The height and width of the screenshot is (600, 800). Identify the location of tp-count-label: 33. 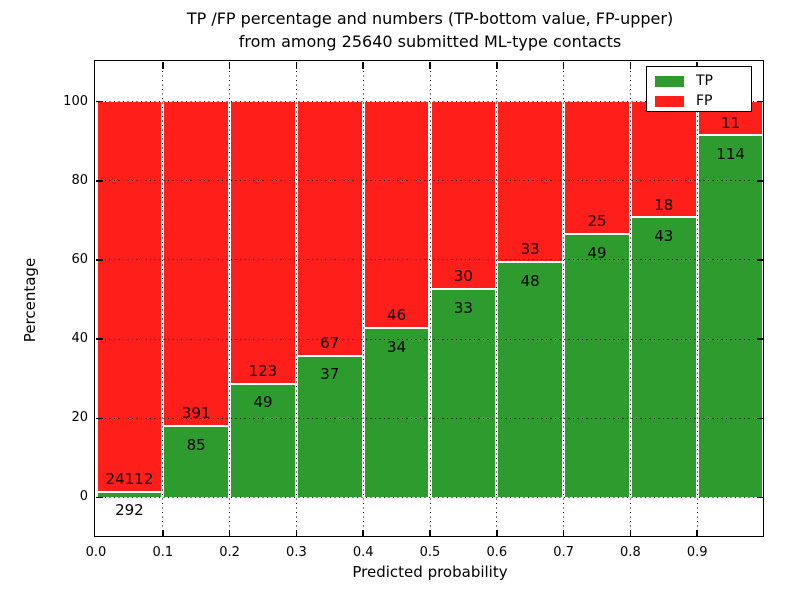
(463, 307).